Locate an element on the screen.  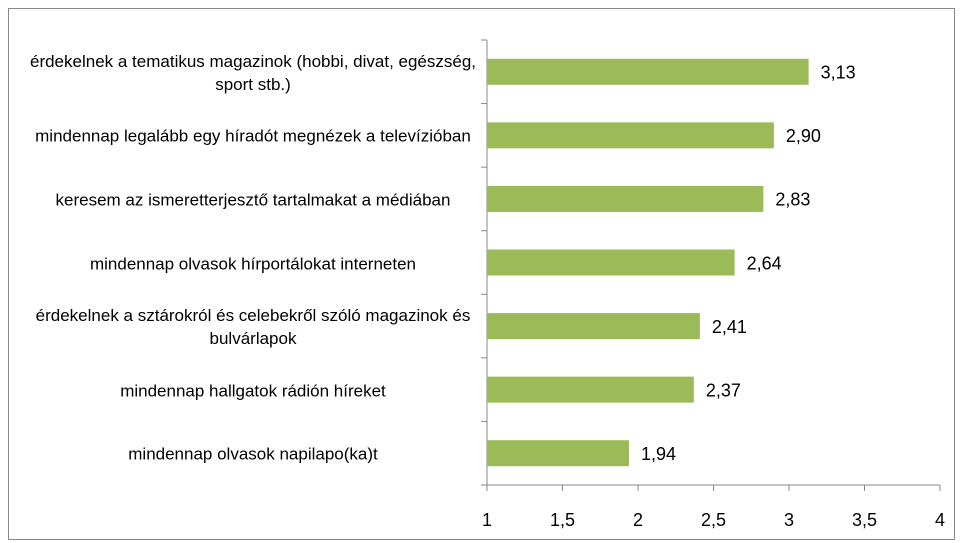
x-tick-label: 2,5 is located at coordinates (713, 520).